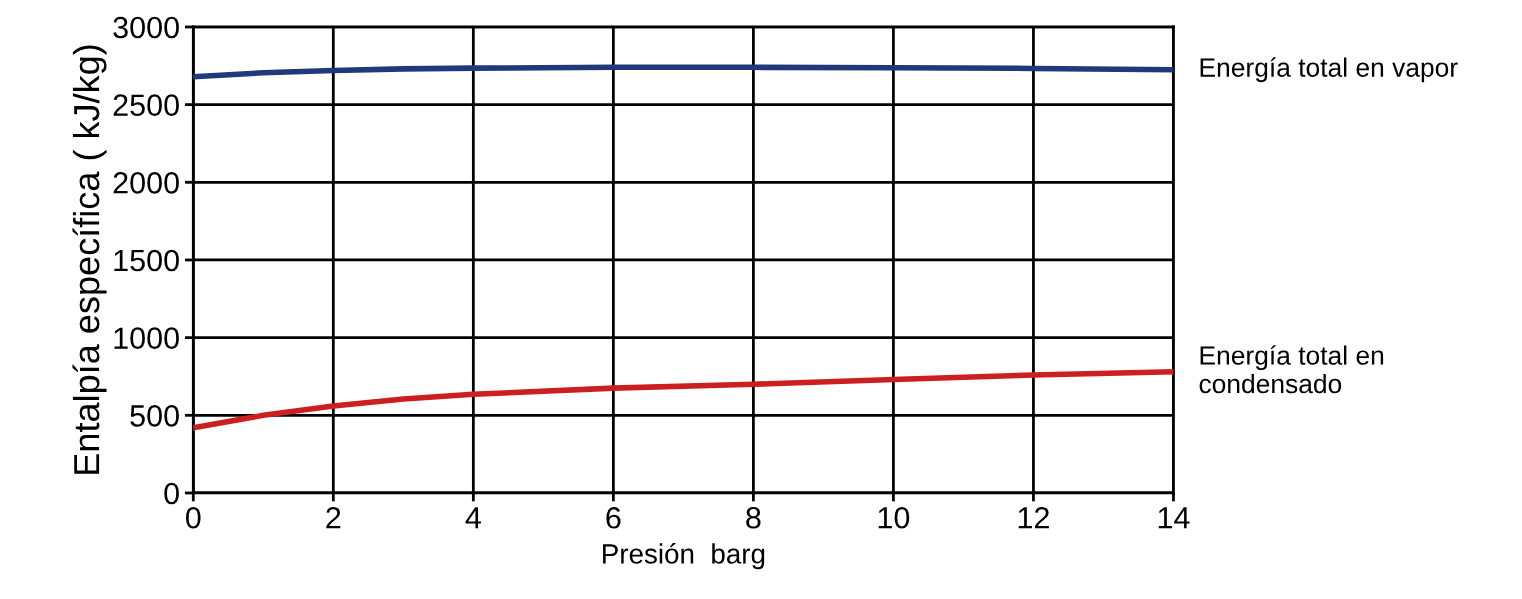  Describe the element at coordinates (154, 416) in the screenshot. I see `y-tick-label: 500` at that location.